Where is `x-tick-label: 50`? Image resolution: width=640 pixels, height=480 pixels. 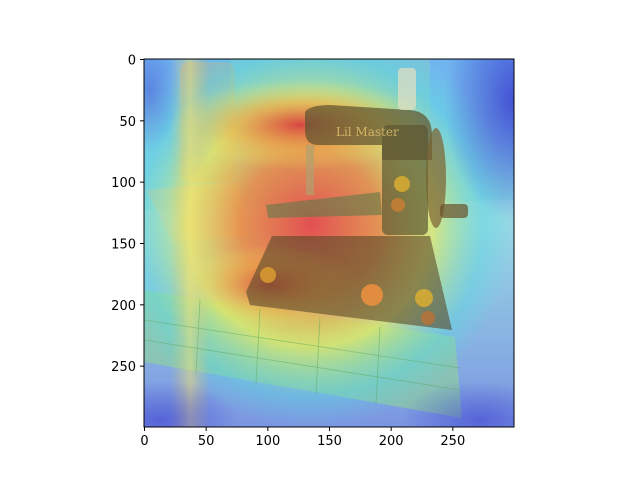
x-tick-label: 50 is located at coordinates (206, 441).